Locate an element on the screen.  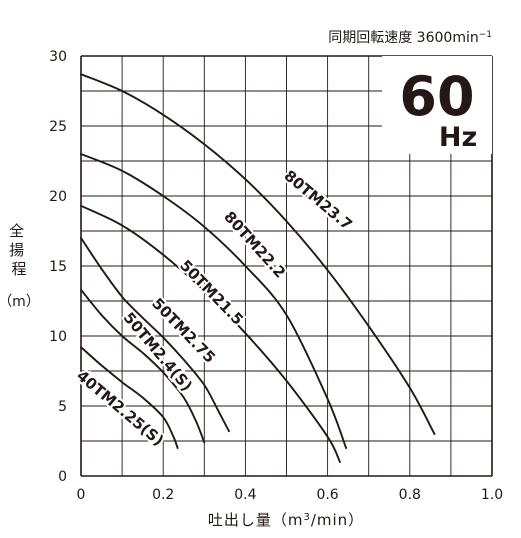
frequency-unit: Hz is located at coordinates (458, 137).